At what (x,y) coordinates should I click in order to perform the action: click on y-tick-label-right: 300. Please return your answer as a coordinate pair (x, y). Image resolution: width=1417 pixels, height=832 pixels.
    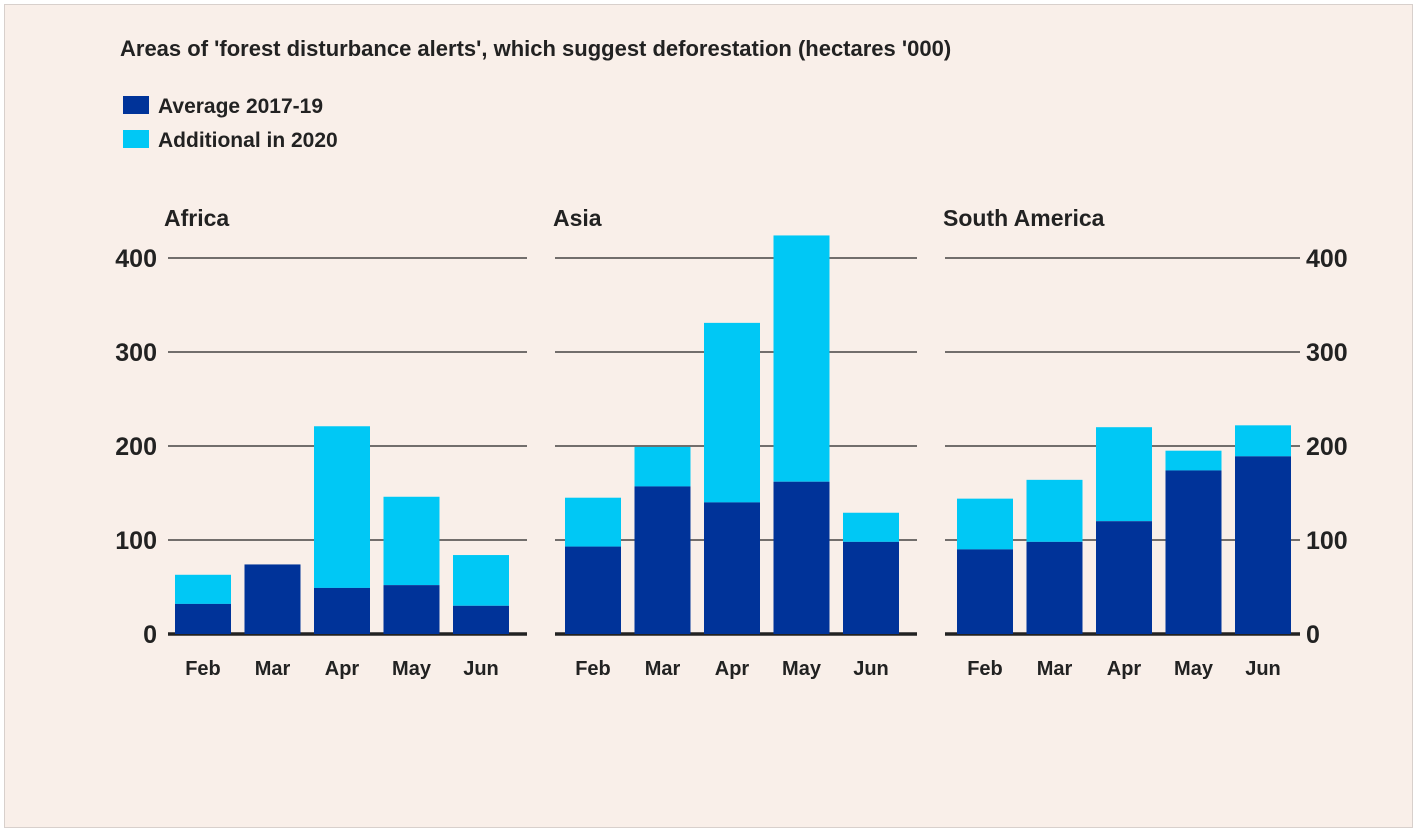
    Looking at the image, I should click on (1327, 353).